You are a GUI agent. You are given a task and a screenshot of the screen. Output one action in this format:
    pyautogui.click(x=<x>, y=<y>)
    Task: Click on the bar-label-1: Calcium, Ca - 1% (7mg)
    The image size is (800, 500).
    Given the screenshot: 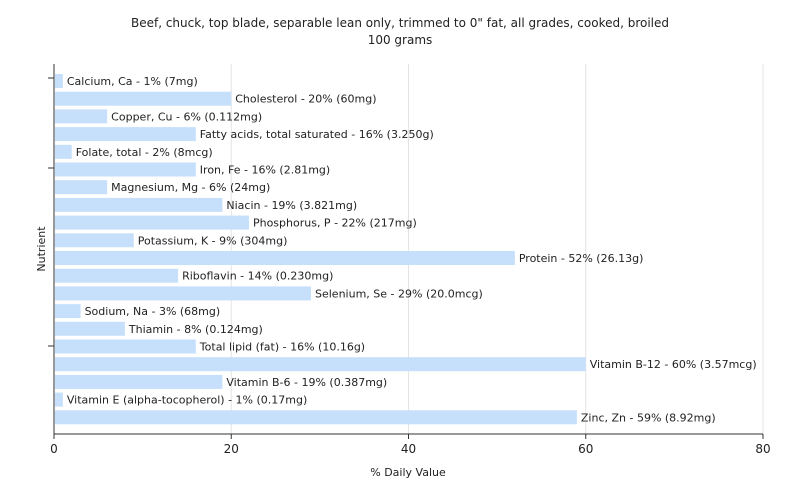 What is the action you would take?
    pyautogui.click(x=132, y=81)
    